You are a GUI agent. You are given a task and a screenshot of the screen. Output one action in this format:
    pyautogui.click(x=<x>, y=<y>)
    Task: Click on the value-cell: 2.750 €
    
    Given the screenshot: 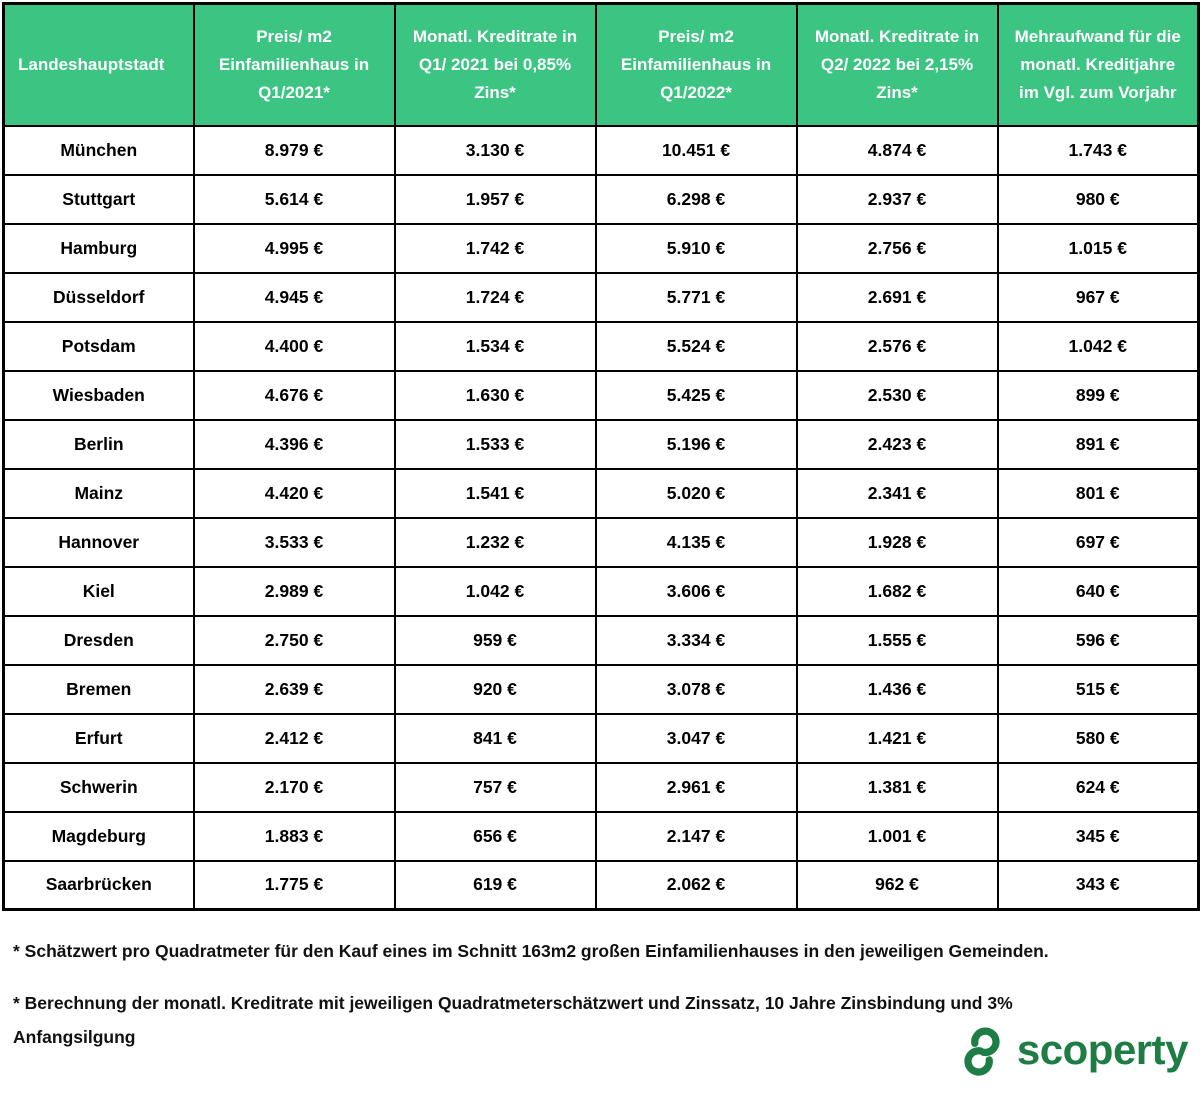 What is the action you would take?
    pyautogui.click(x=294, y=640)
    